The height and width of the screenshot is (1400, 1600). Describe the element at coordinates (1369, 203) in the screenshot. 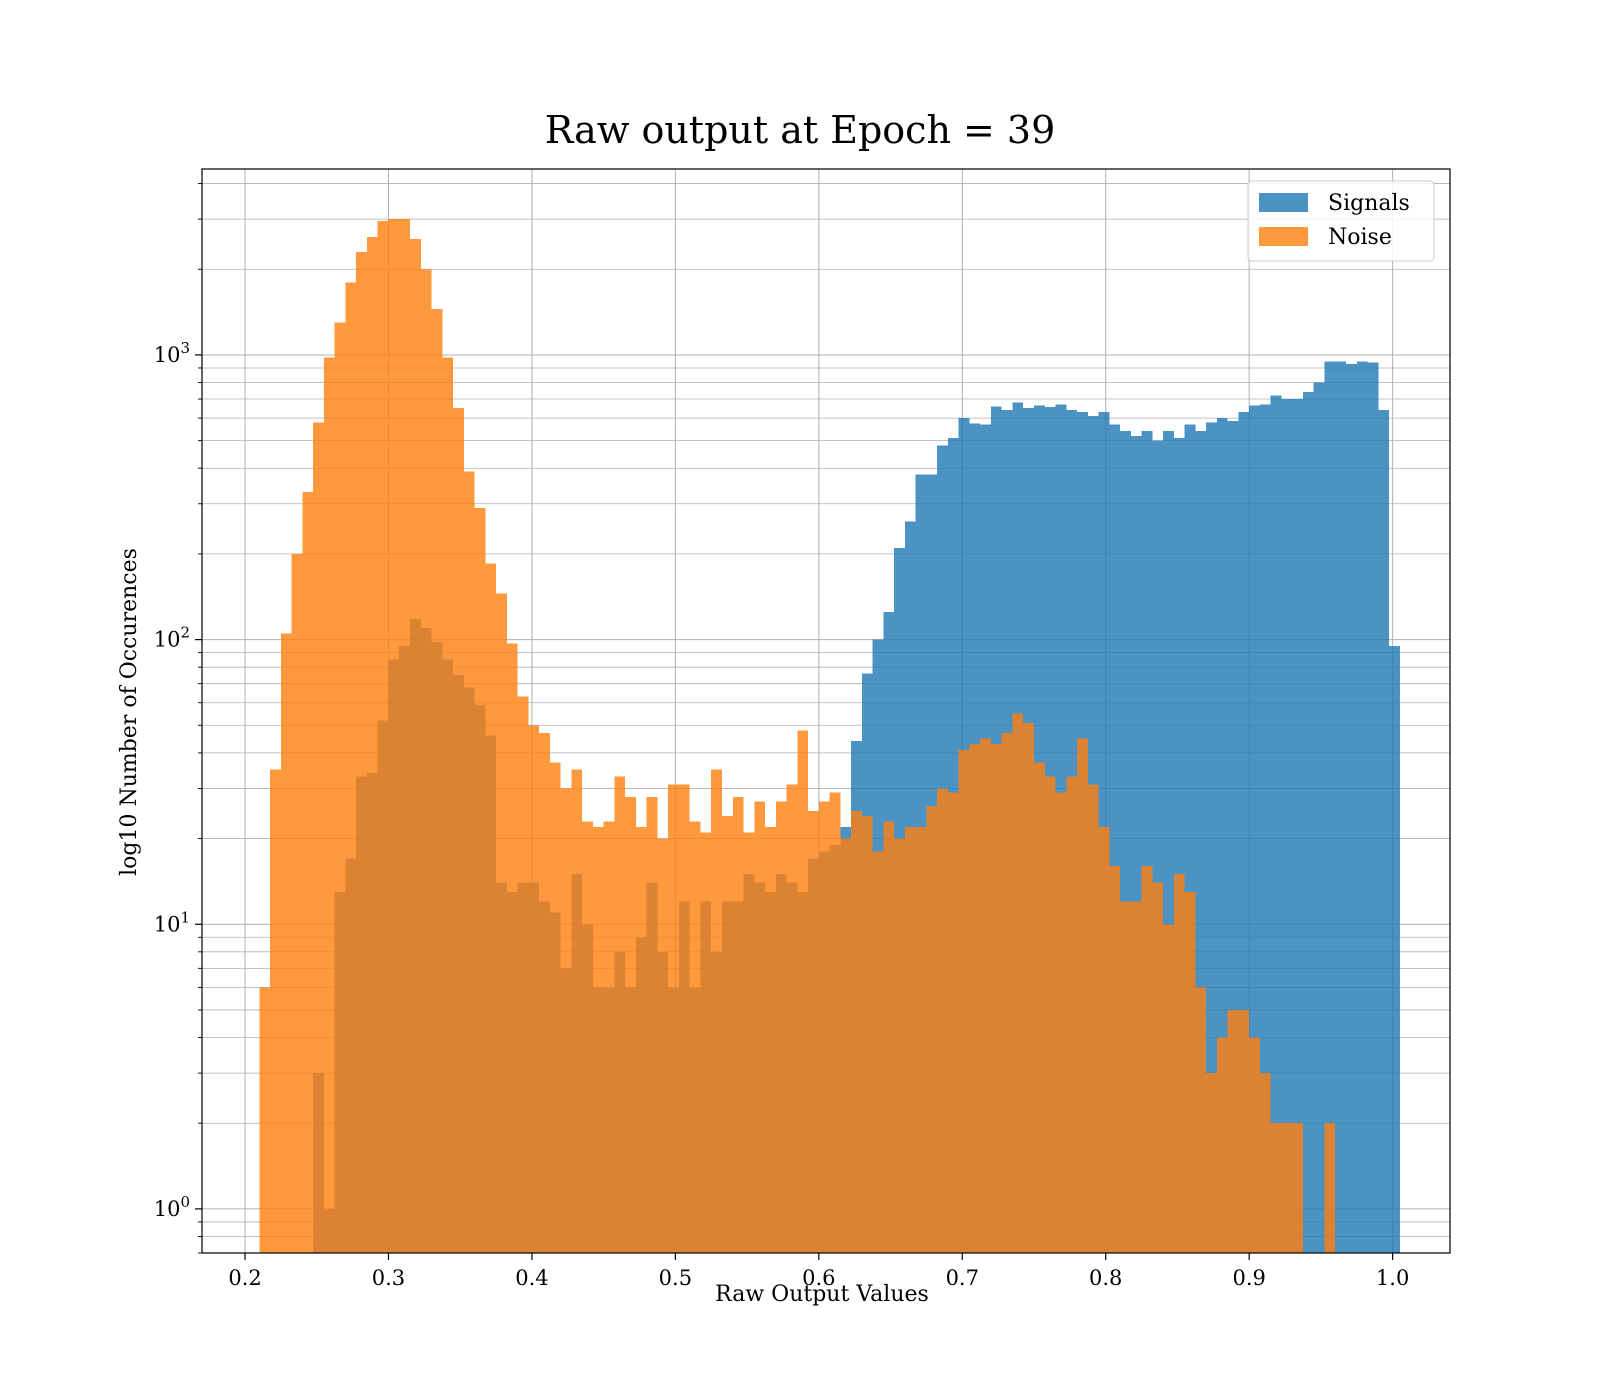

I see `legend-label-signals: Signals` at that location.